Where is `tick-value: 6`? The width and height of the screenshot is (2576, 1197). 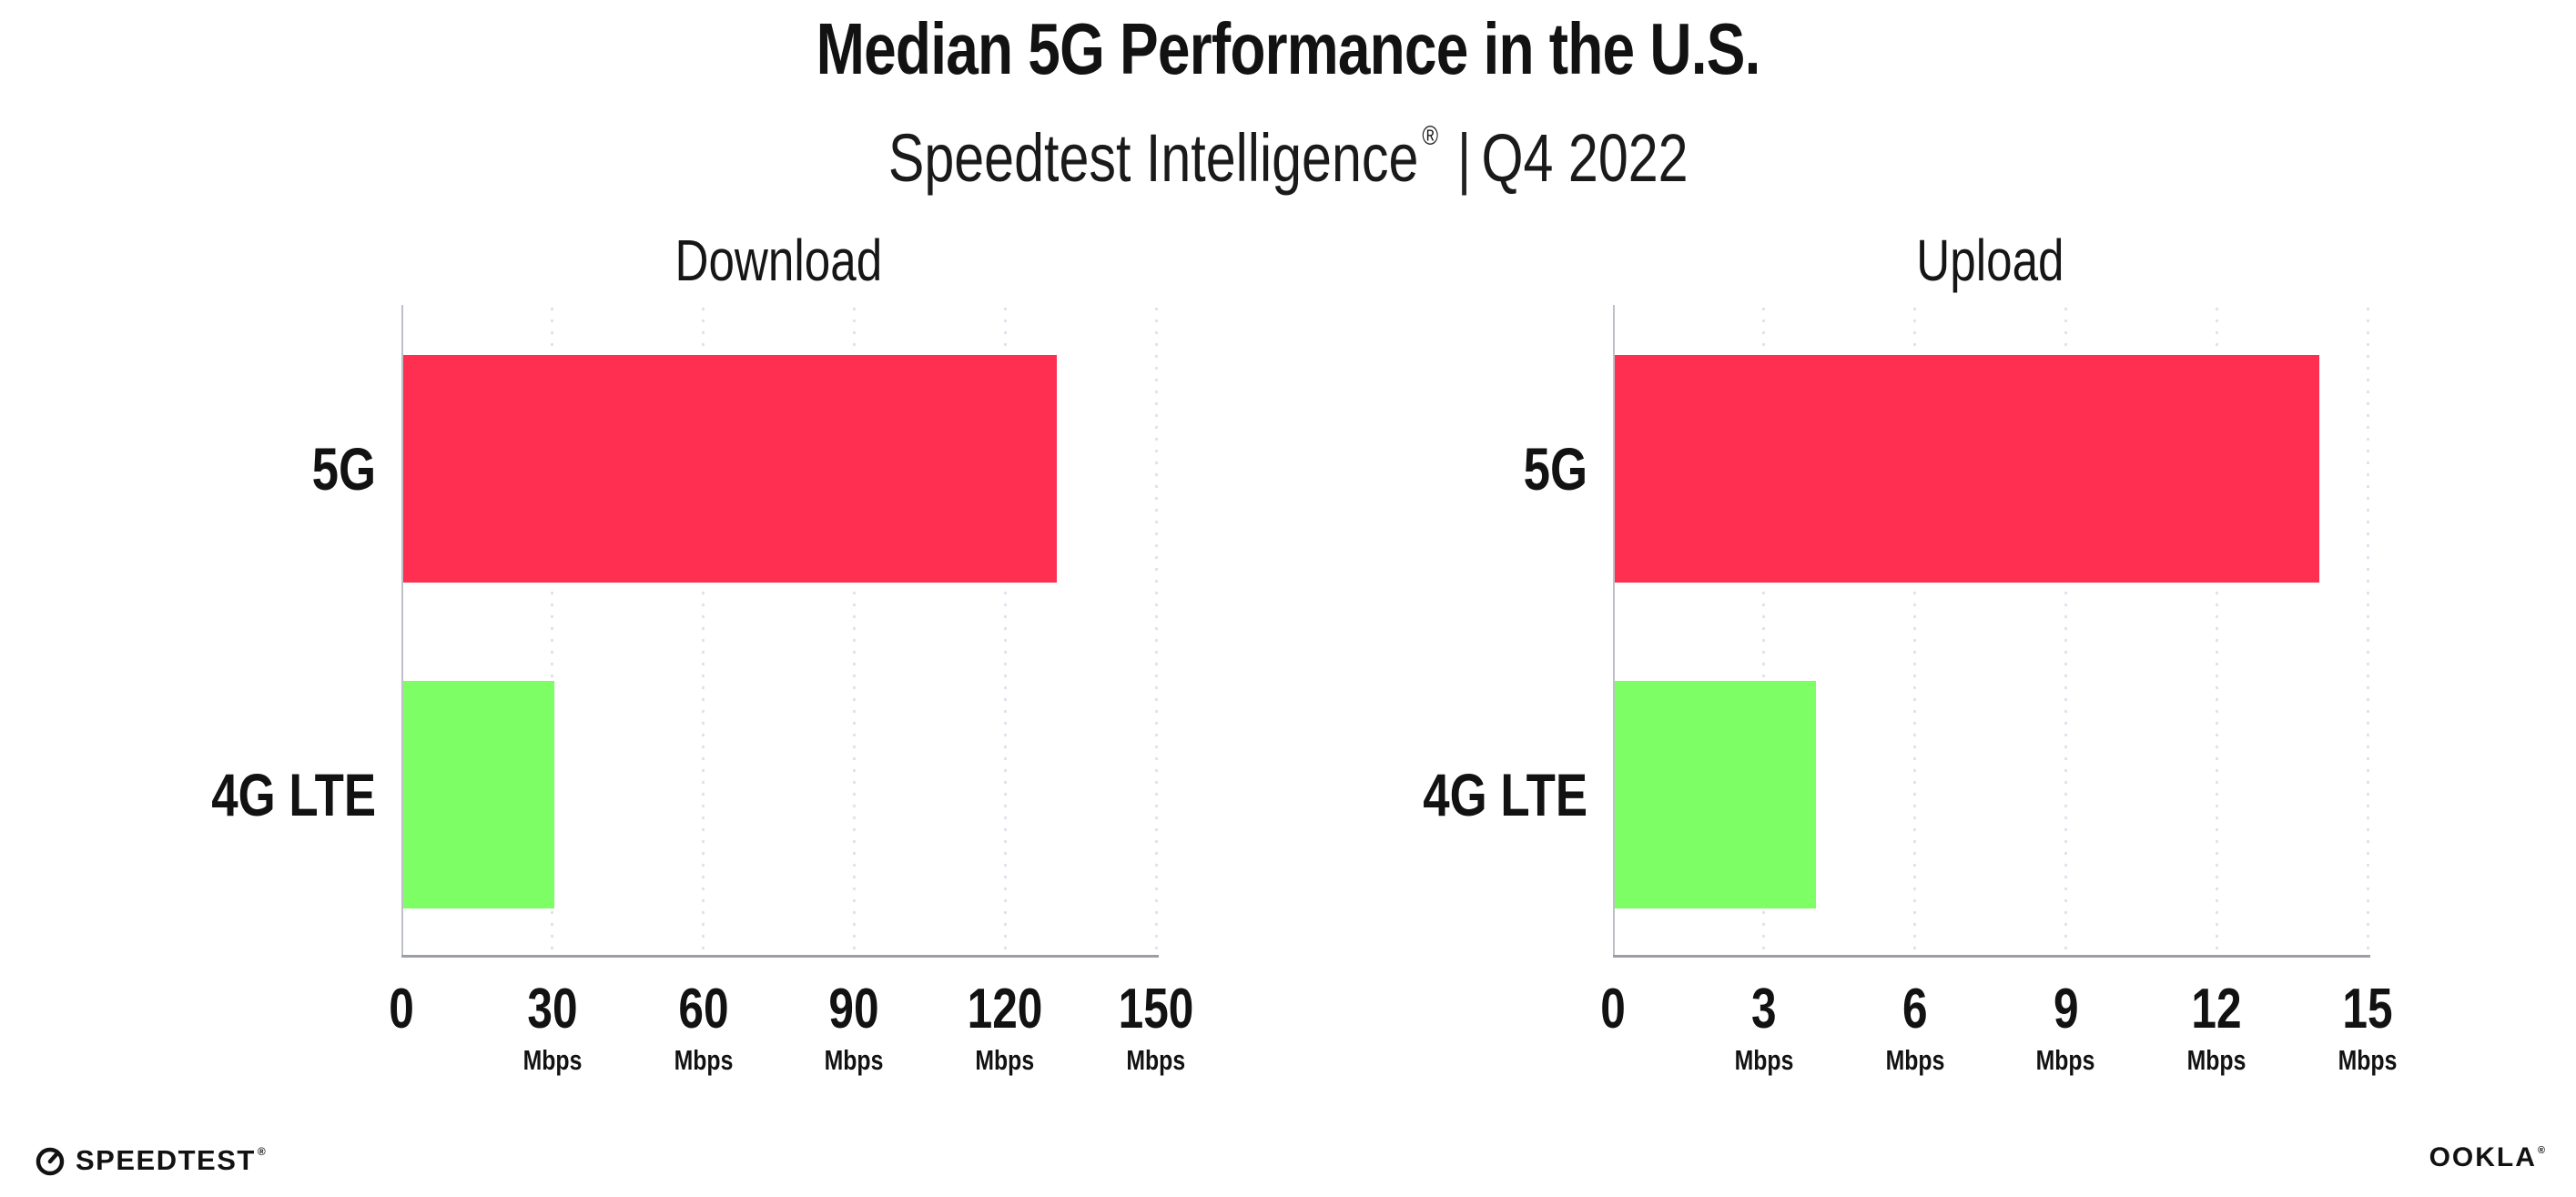
tick-value: 6 is located at coordinates (1915, 1009).